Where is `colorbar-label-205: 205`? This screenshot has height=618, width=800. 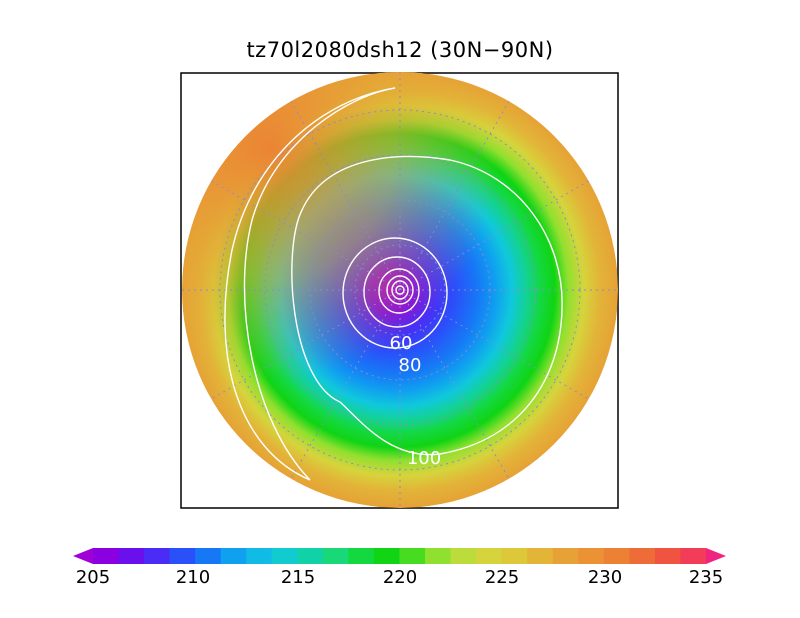
colorbar-label-205: 205 is located at coordinates (93, 577).